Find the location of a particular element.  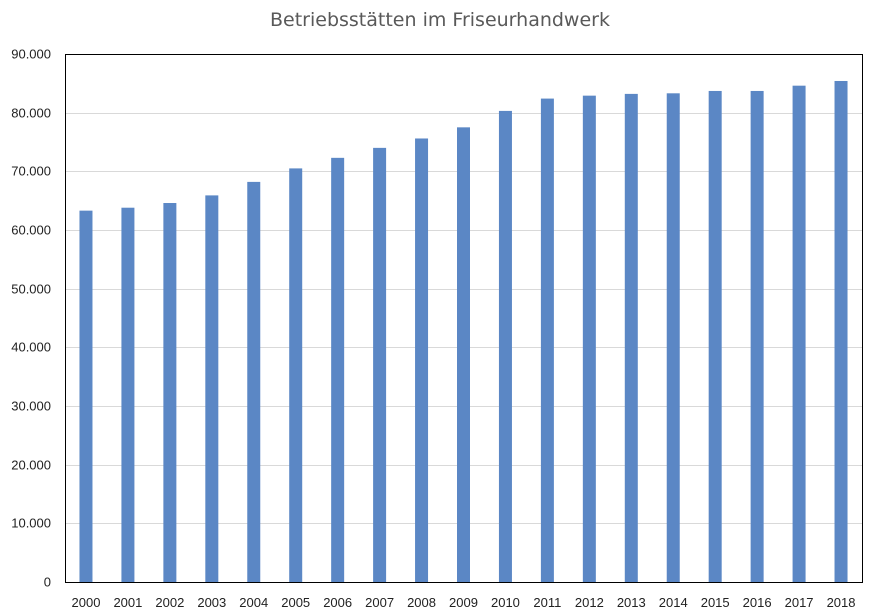

x-tick-label: 2001 is located at coordinates (127, 602).